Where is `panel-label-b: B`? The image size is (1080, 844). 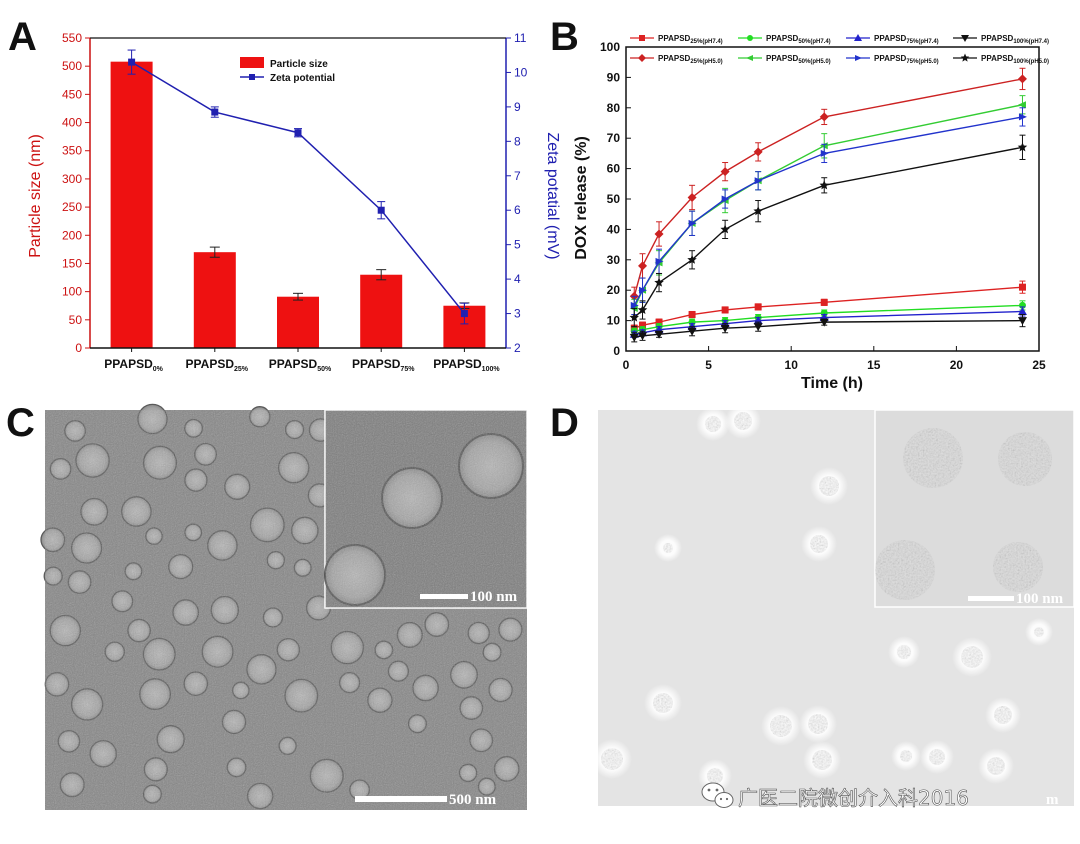 panel-label-b: B is located at coordinates (564, 37).